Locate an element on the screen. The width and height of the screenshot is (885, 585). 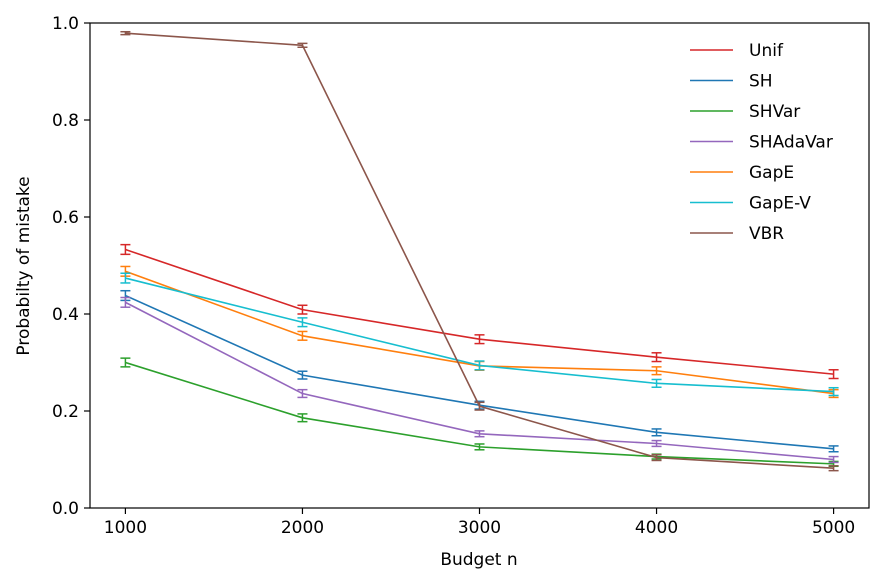
y-axis: 0.0 0.2 0.4 0.6 0.8 1.0 is located at coordinates (71, 266).